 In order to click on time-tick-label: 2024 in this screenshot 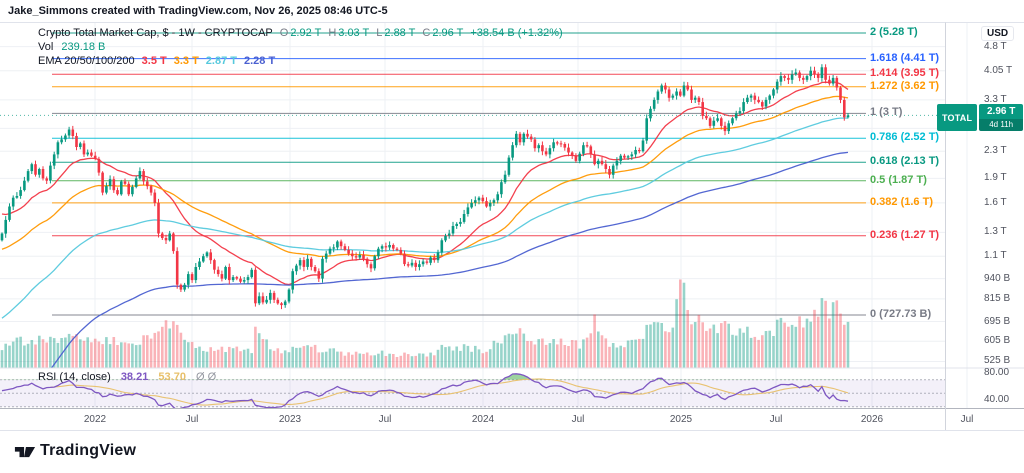, I will do `click(483, 419)`.